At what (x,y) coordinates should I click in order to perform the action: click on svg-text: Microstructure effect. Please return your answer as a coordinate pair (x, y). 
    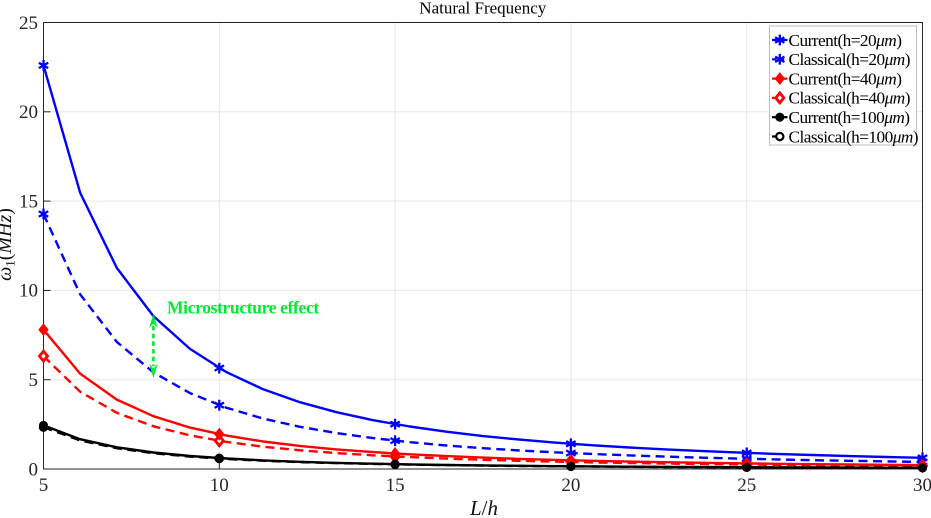
    Looking at the image, I should click on (243, 308).